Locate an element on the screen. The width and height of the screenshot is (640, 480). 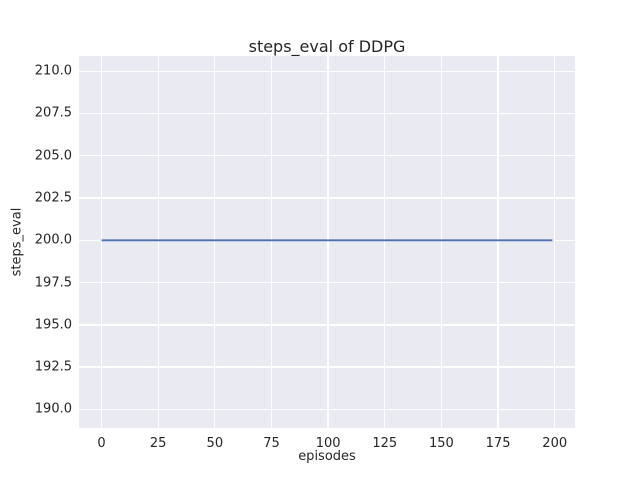
x-tick-label: 50 is located at coordinates (215, 443).